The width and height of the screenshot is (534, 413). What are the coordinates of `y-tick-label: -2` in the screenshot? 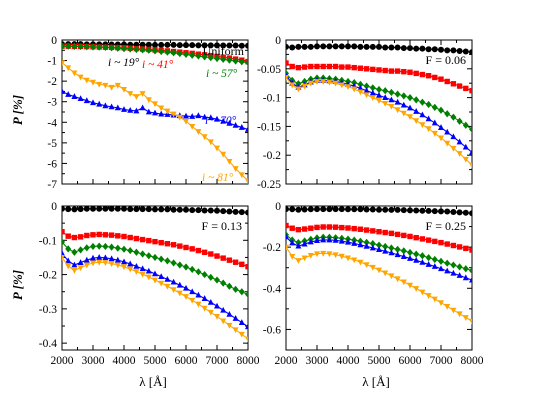 It's located at (52, 82).